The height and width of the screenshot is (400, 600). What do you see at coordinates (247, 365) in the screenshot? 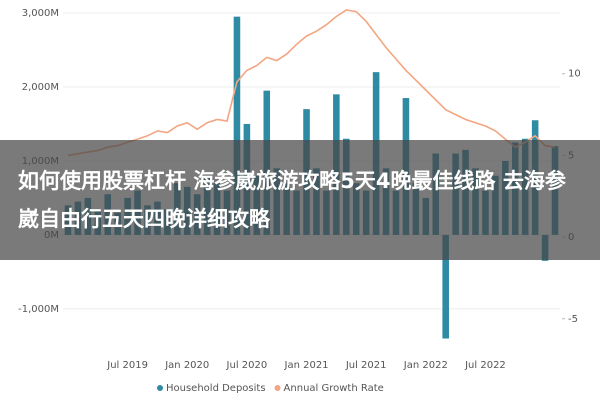
I see `x-tick-label: Jul 2020` at bounding box center [247, 365].